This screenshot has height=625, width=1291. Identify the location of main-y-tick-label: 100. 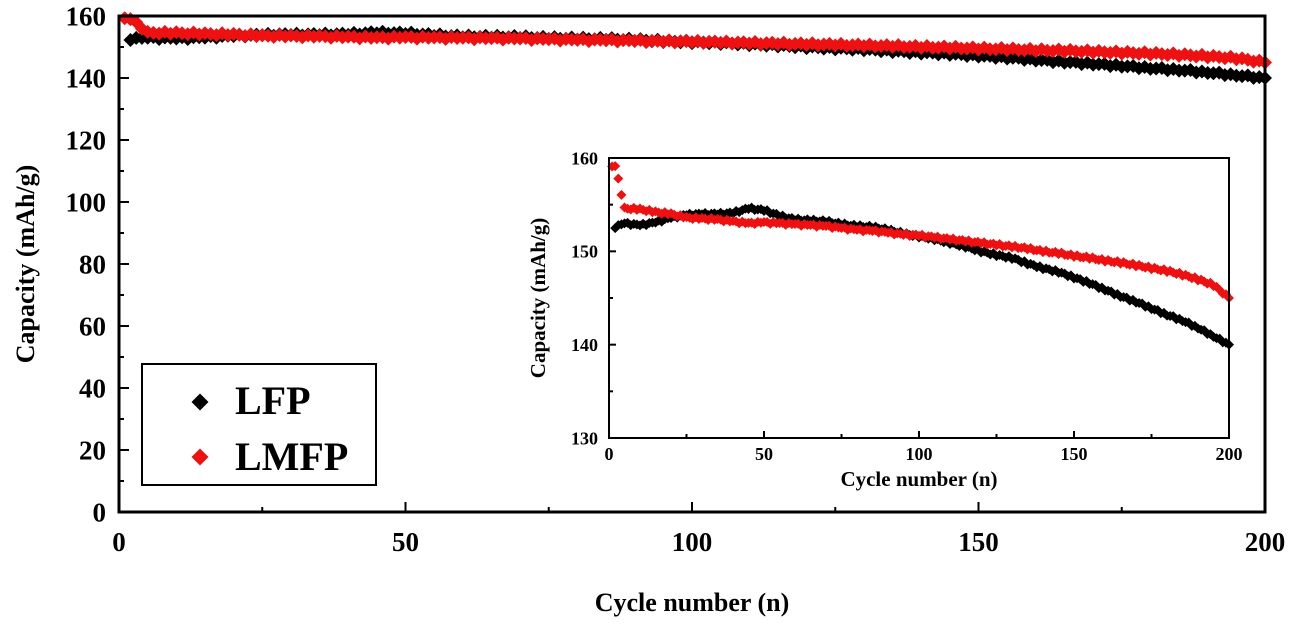
(86, 202).